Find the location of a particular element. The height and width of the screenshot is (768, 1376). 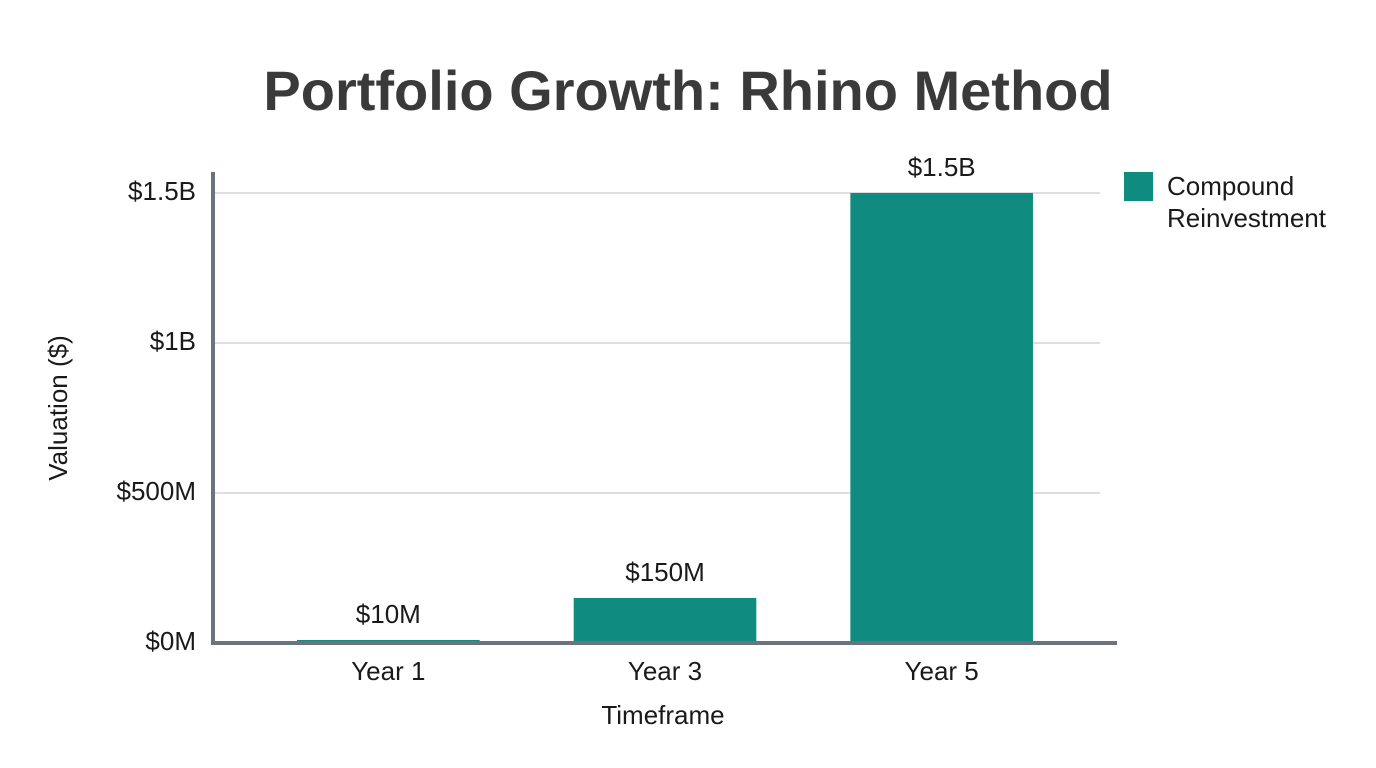

y-axis-label: Valuation ($) is located at coordinates (58, 408).